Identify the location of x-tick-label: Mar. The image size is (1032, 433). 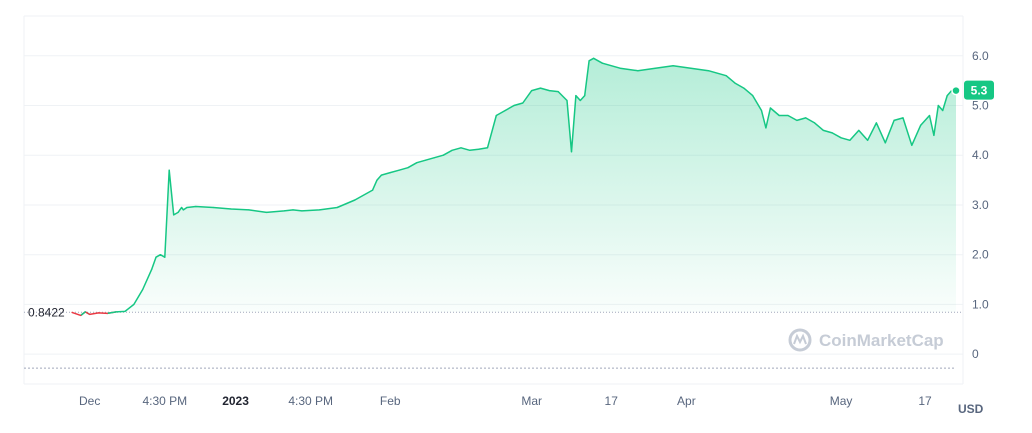
(531, 401).